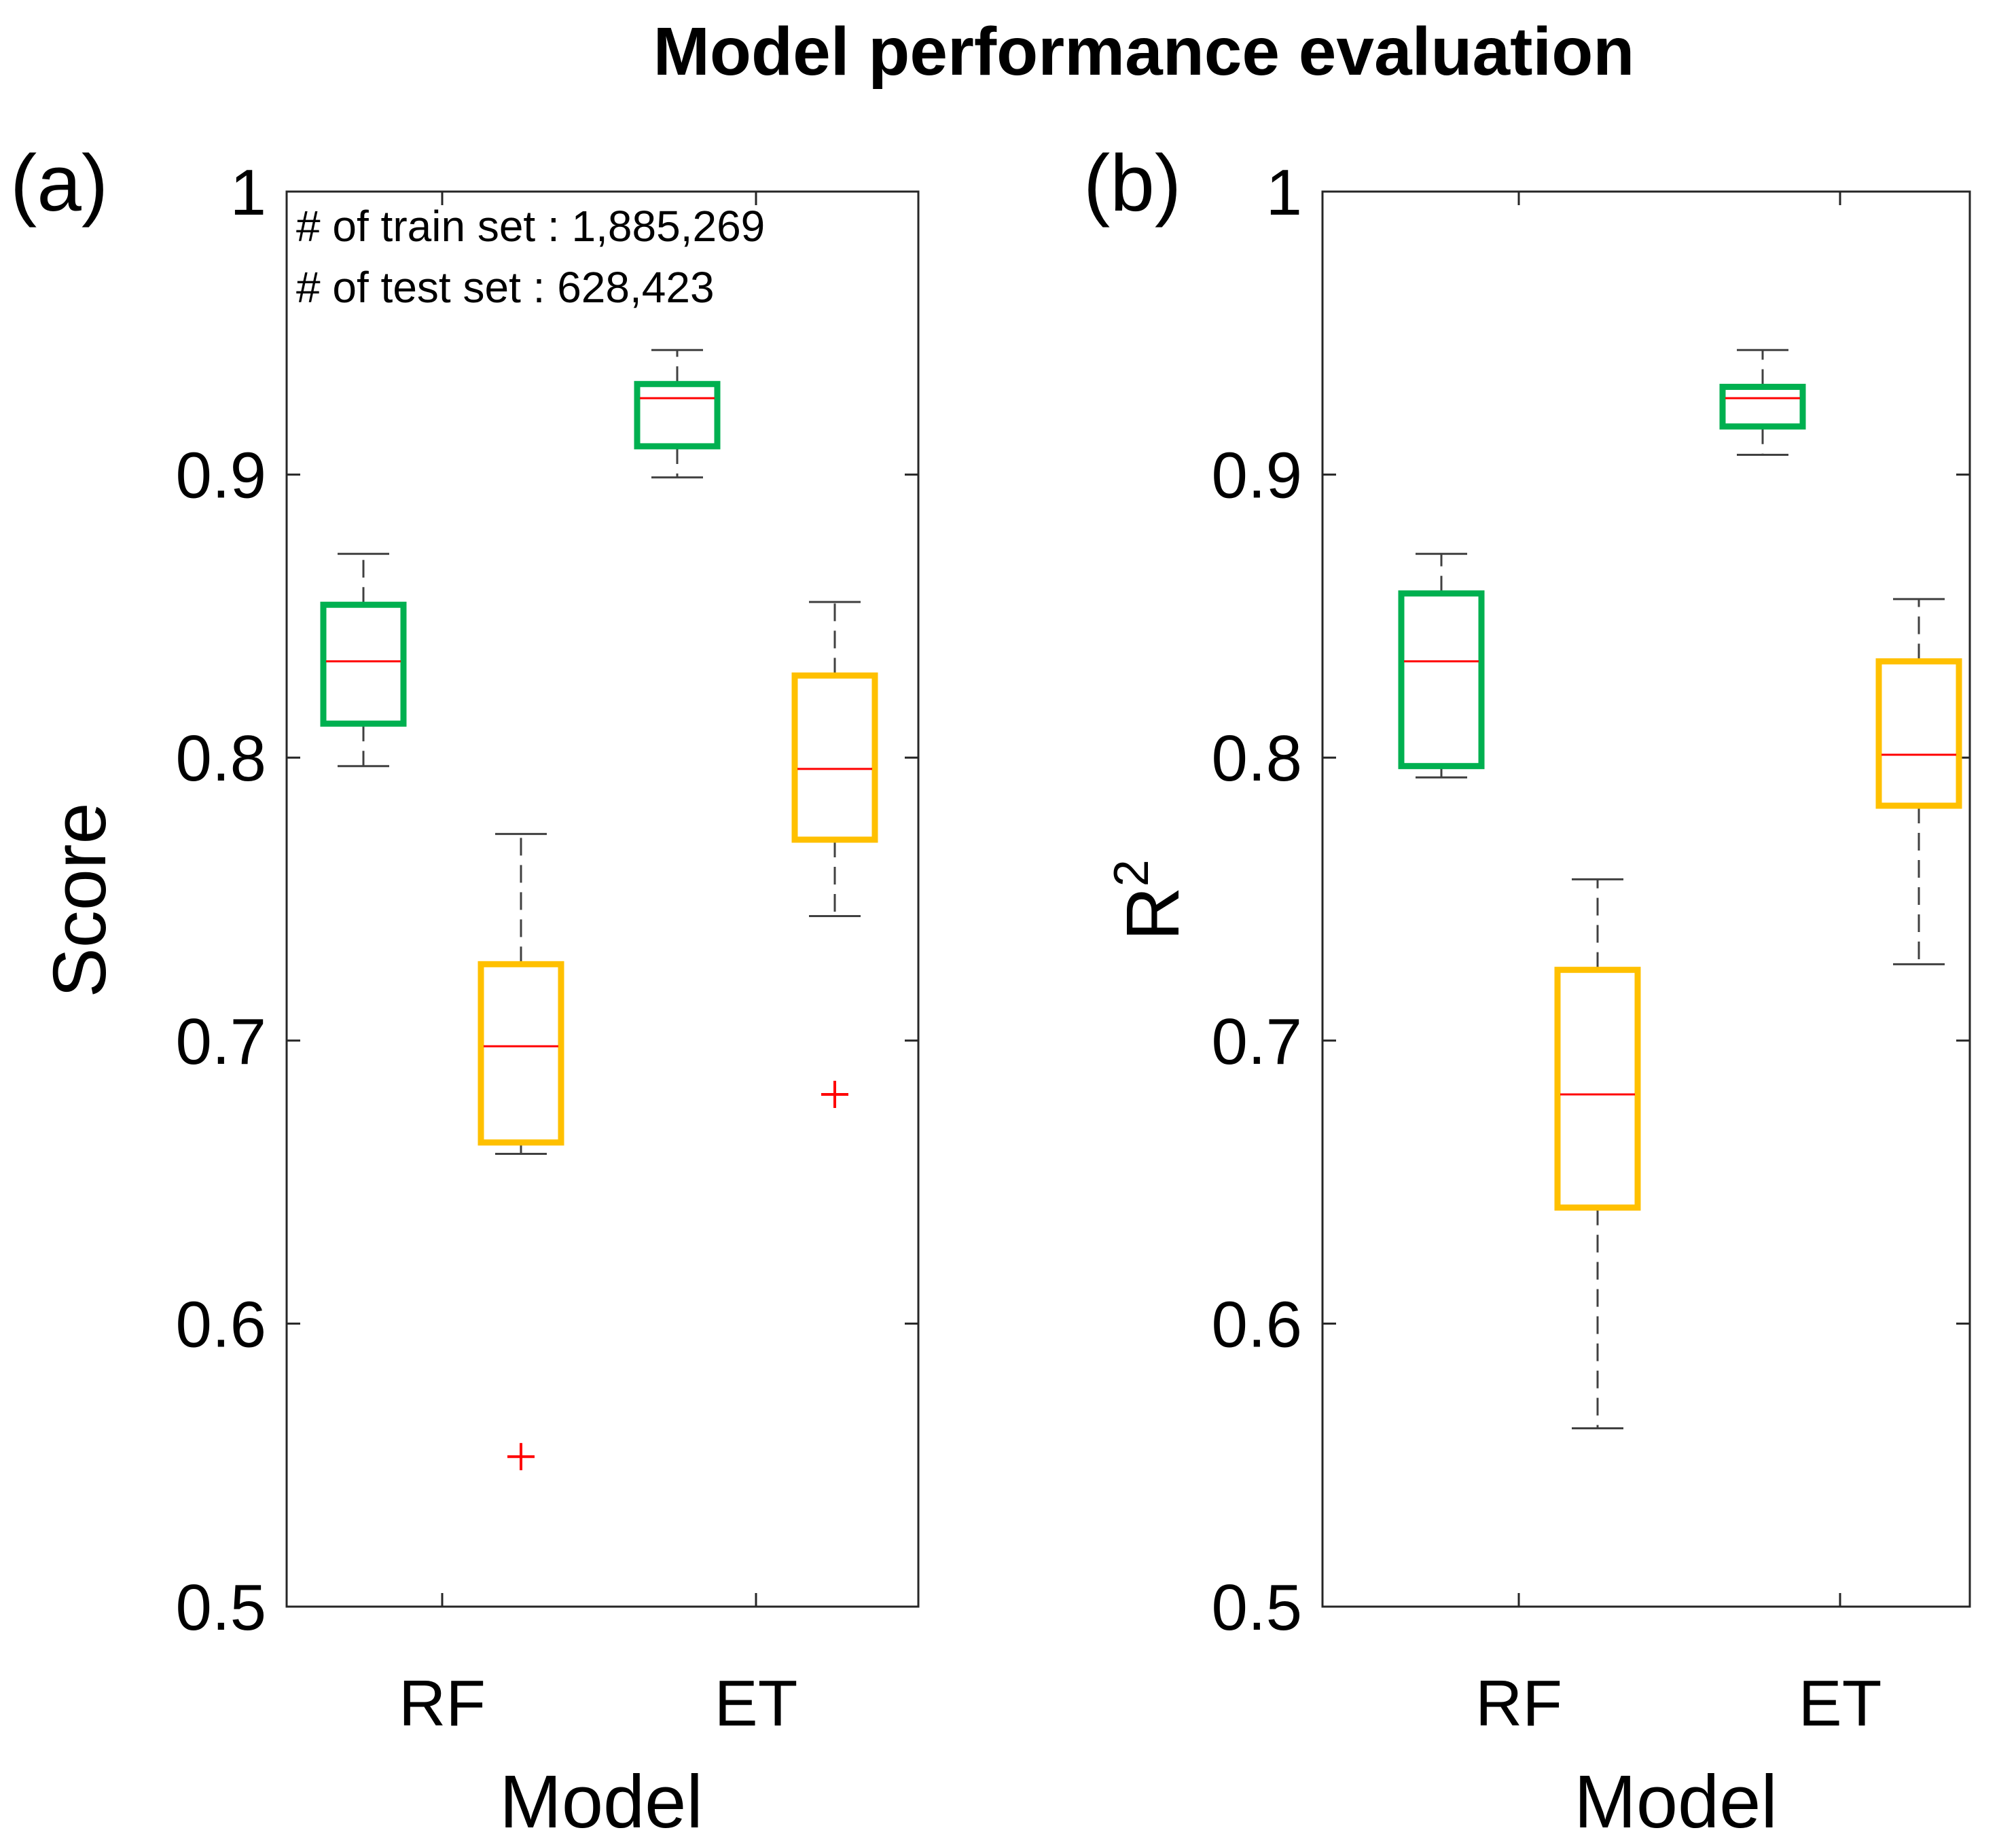 Image resolution: width=2016 pixels, height=1841 pixels. What do you see at coordinates (677, 415) in the screenshot?
I see `p0-box-2-iqr-box` at bounding box center [677, 415].